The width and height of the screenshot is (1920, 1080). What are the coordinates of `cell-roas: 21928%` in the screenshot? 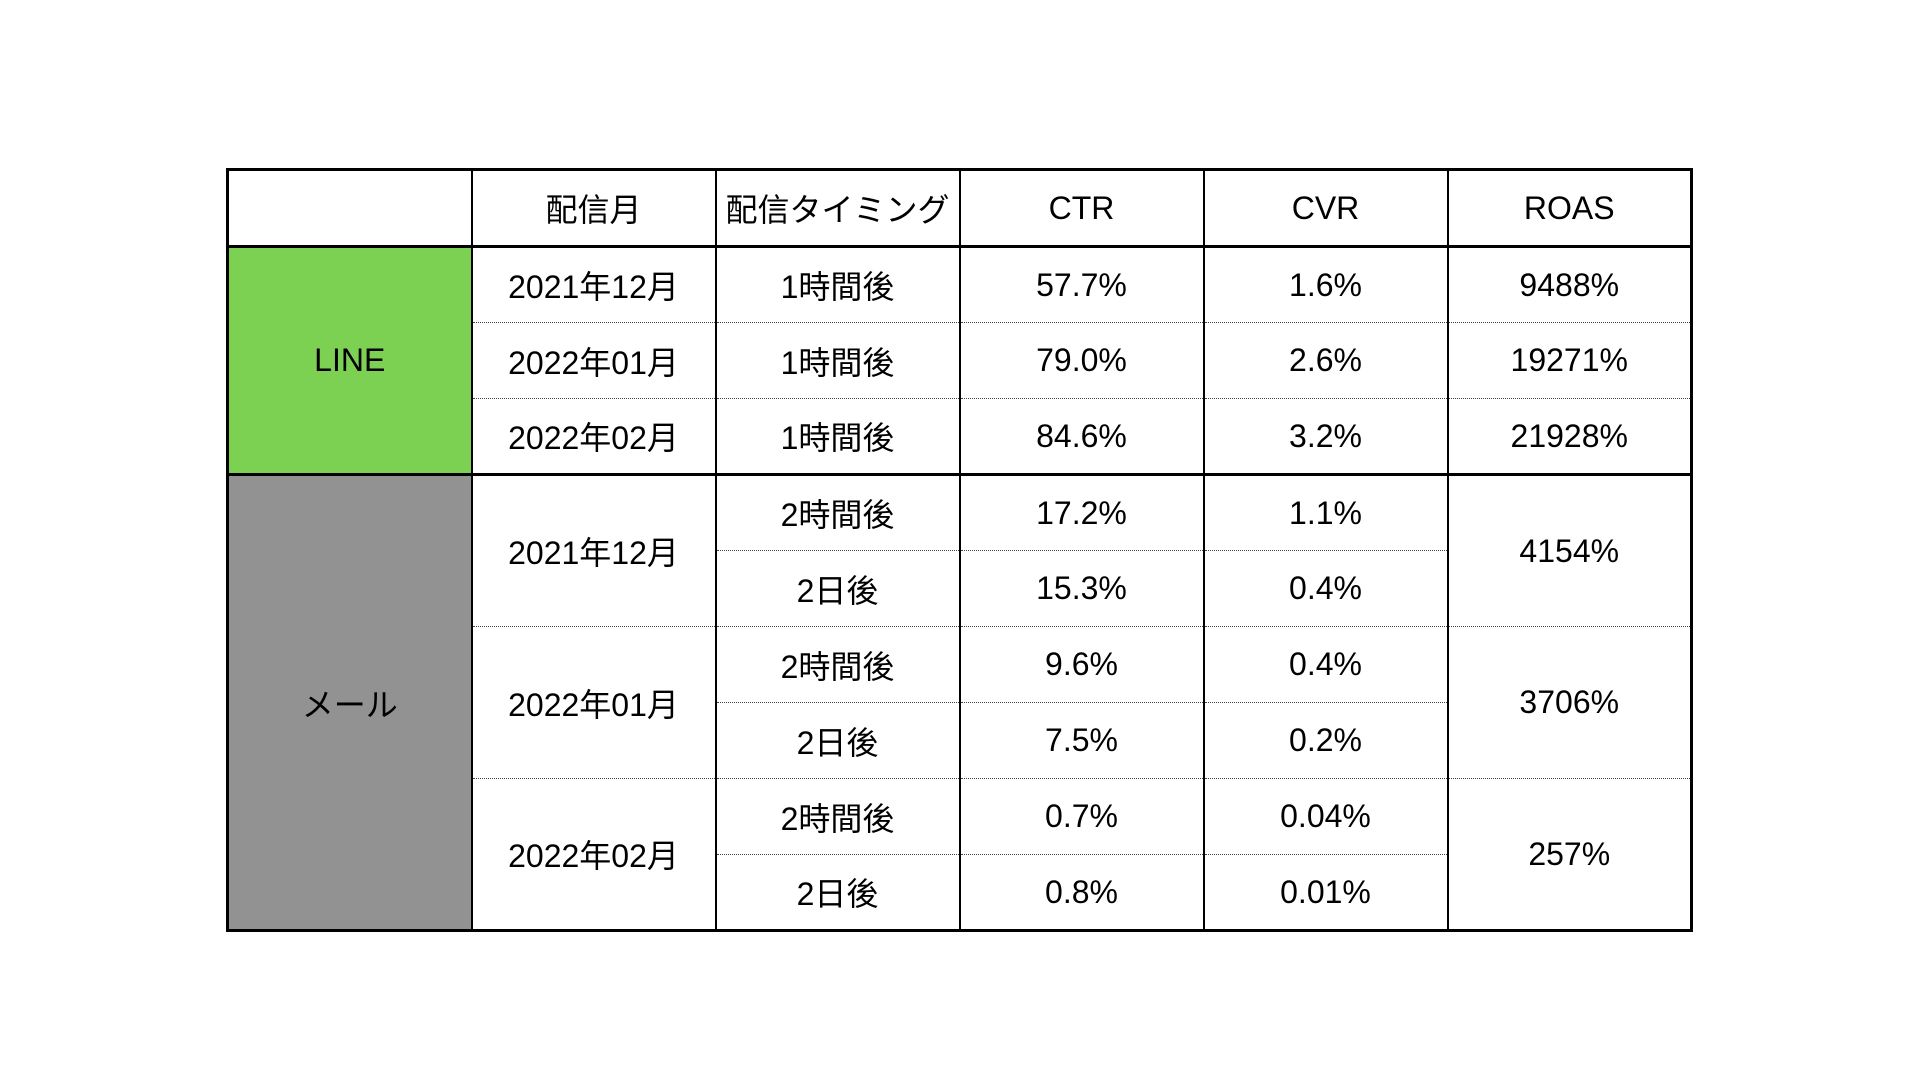 It's located at (1569, 436).